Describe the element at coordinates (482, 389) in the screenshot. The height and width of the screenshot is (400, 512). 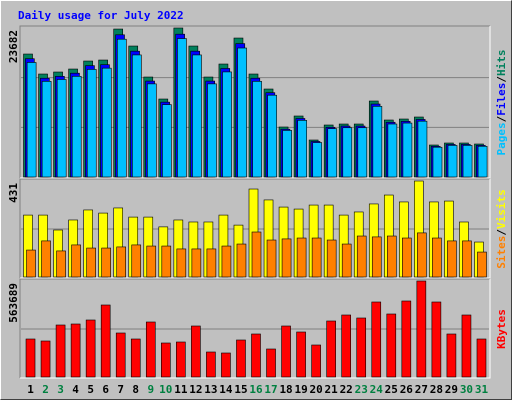
I see `x-tick-label: 31` at that location.